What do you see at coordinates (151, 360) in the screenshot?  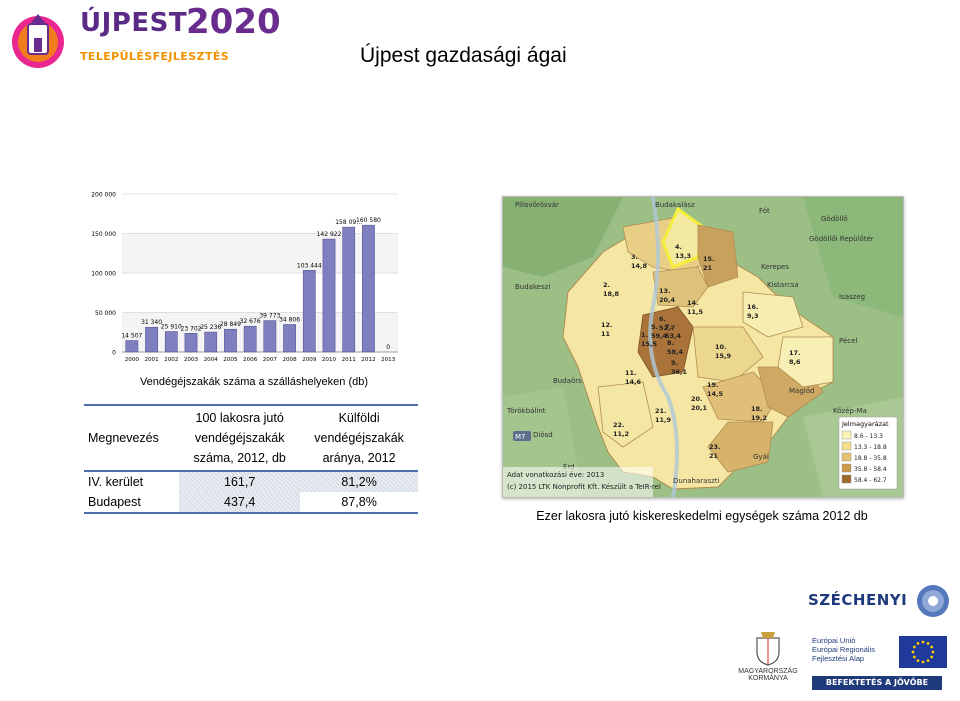 I see `x-tick-label: 2001` at bounding box center [151, 360].